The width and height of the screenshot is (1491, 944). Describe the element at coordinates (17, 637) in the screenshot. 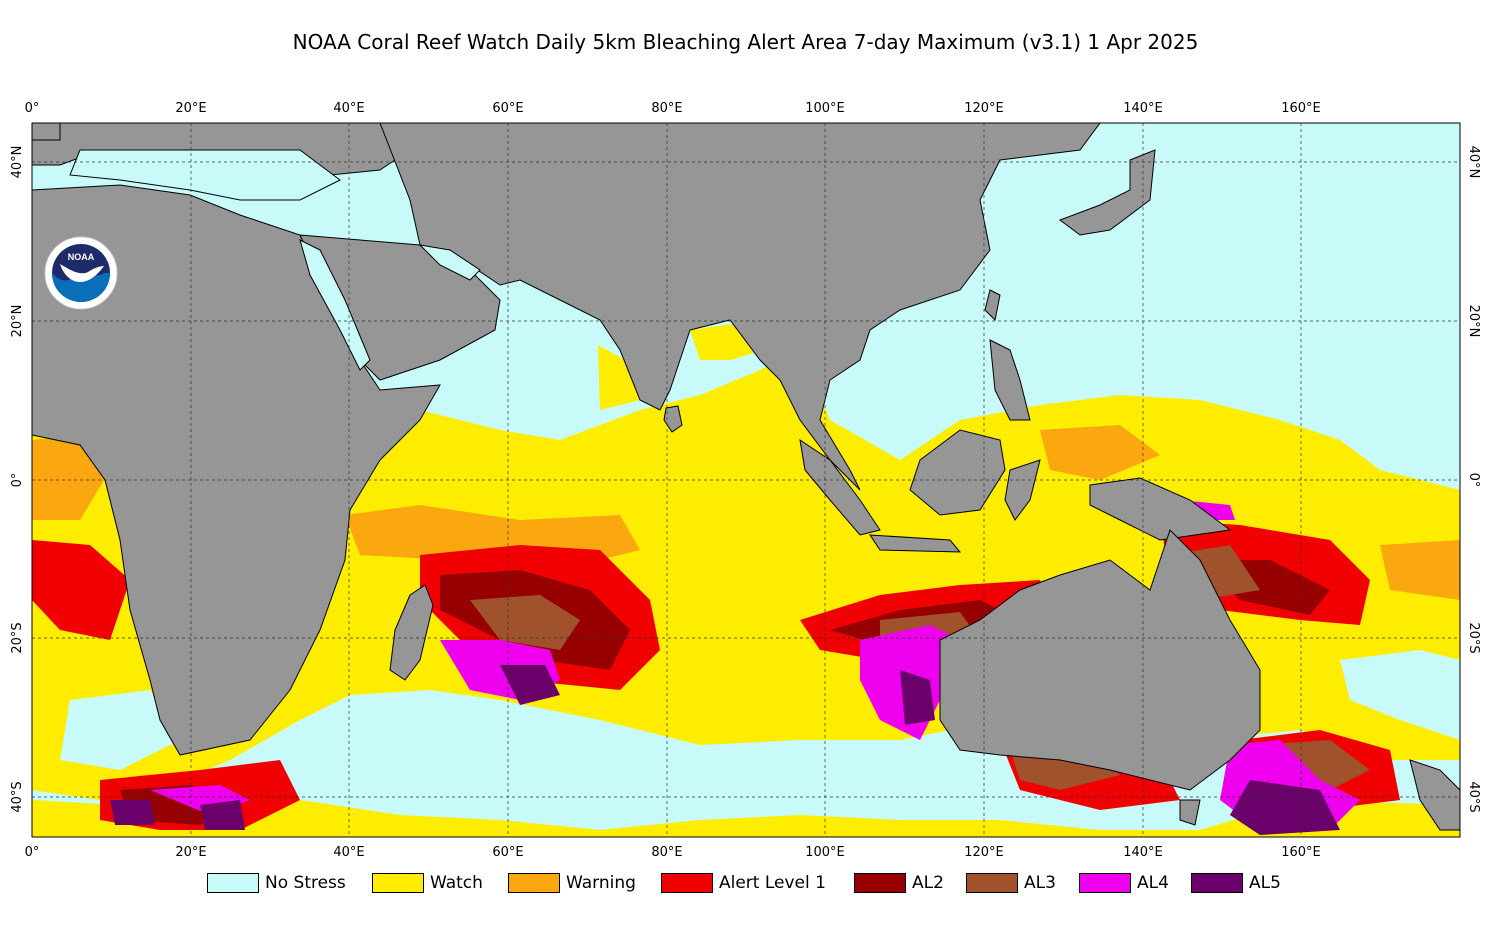

I see `left-tick: 20°S` at that location.